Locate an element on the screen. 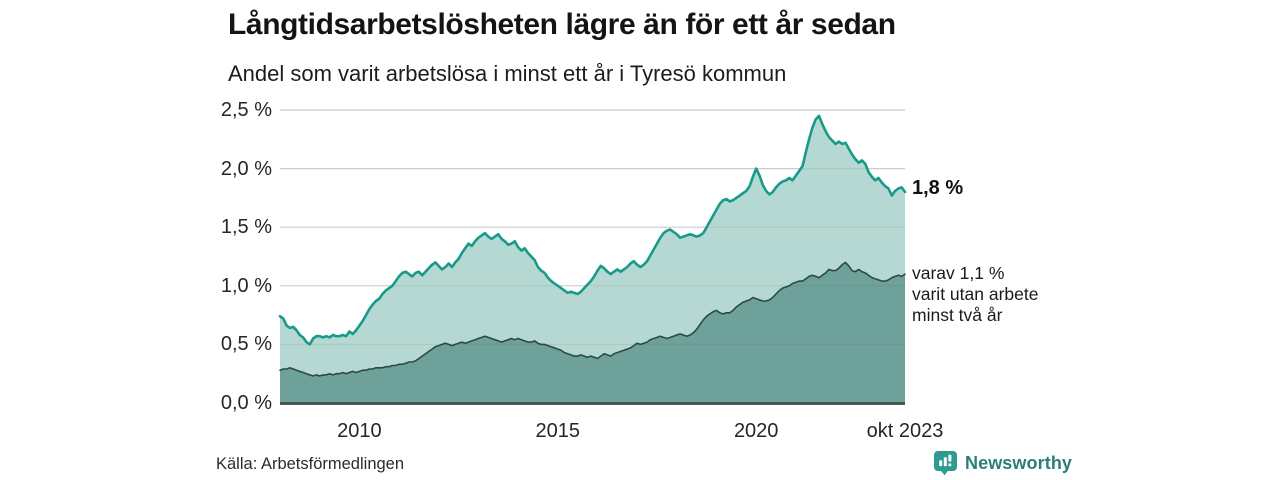  annotation-line: varav 1,1 % is located at coordinates (958, 273).